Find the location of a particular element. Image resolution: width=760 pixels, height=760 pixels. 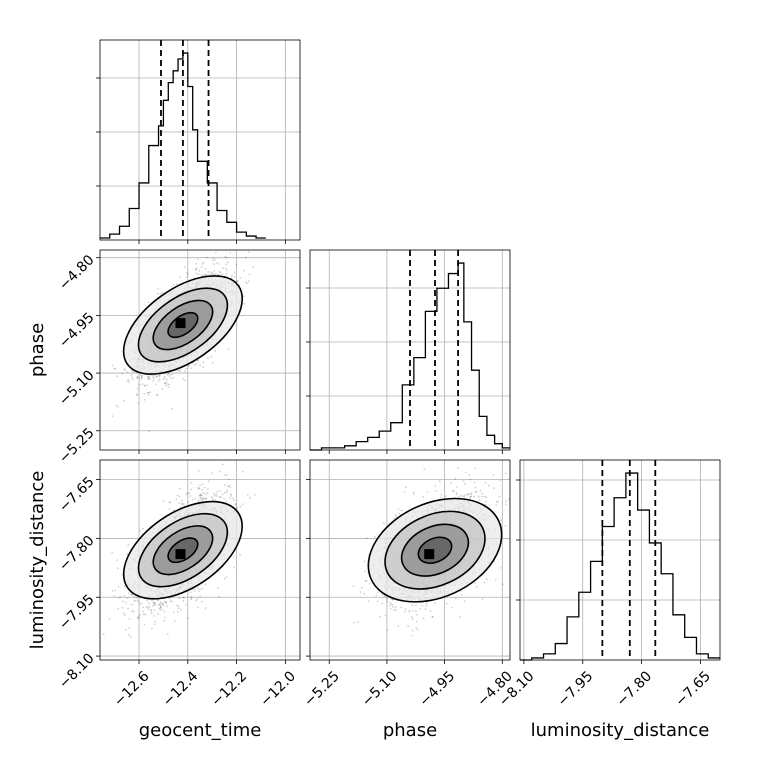

scatter-geocent_time-phase is located at coordinates (183, 342).